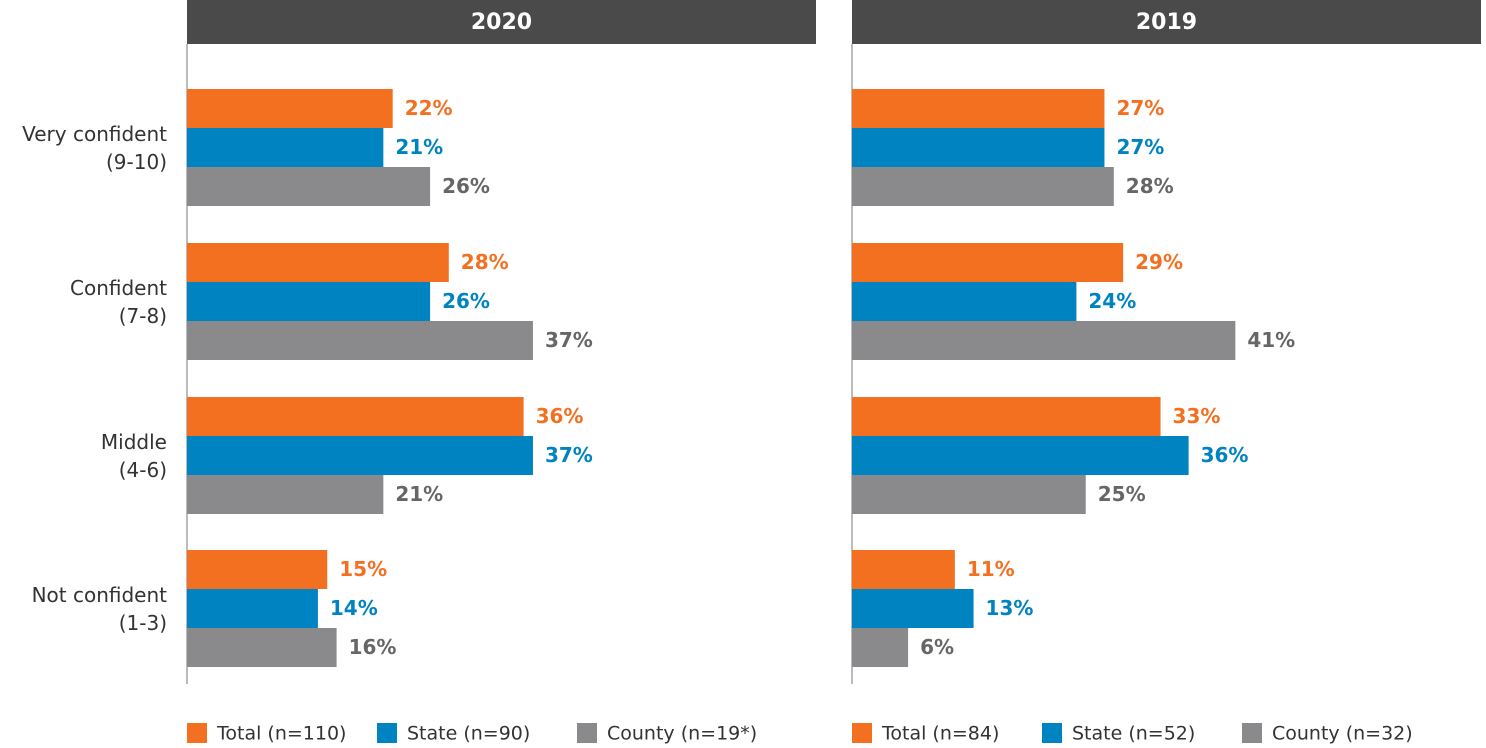 Image resolution: width=1486 pixels, height=748 pixels. What do you see at coordinates (1342, 734) in the screenshot?
I see `legend-label: County (n=32)` at bounding box center [1342, 734].